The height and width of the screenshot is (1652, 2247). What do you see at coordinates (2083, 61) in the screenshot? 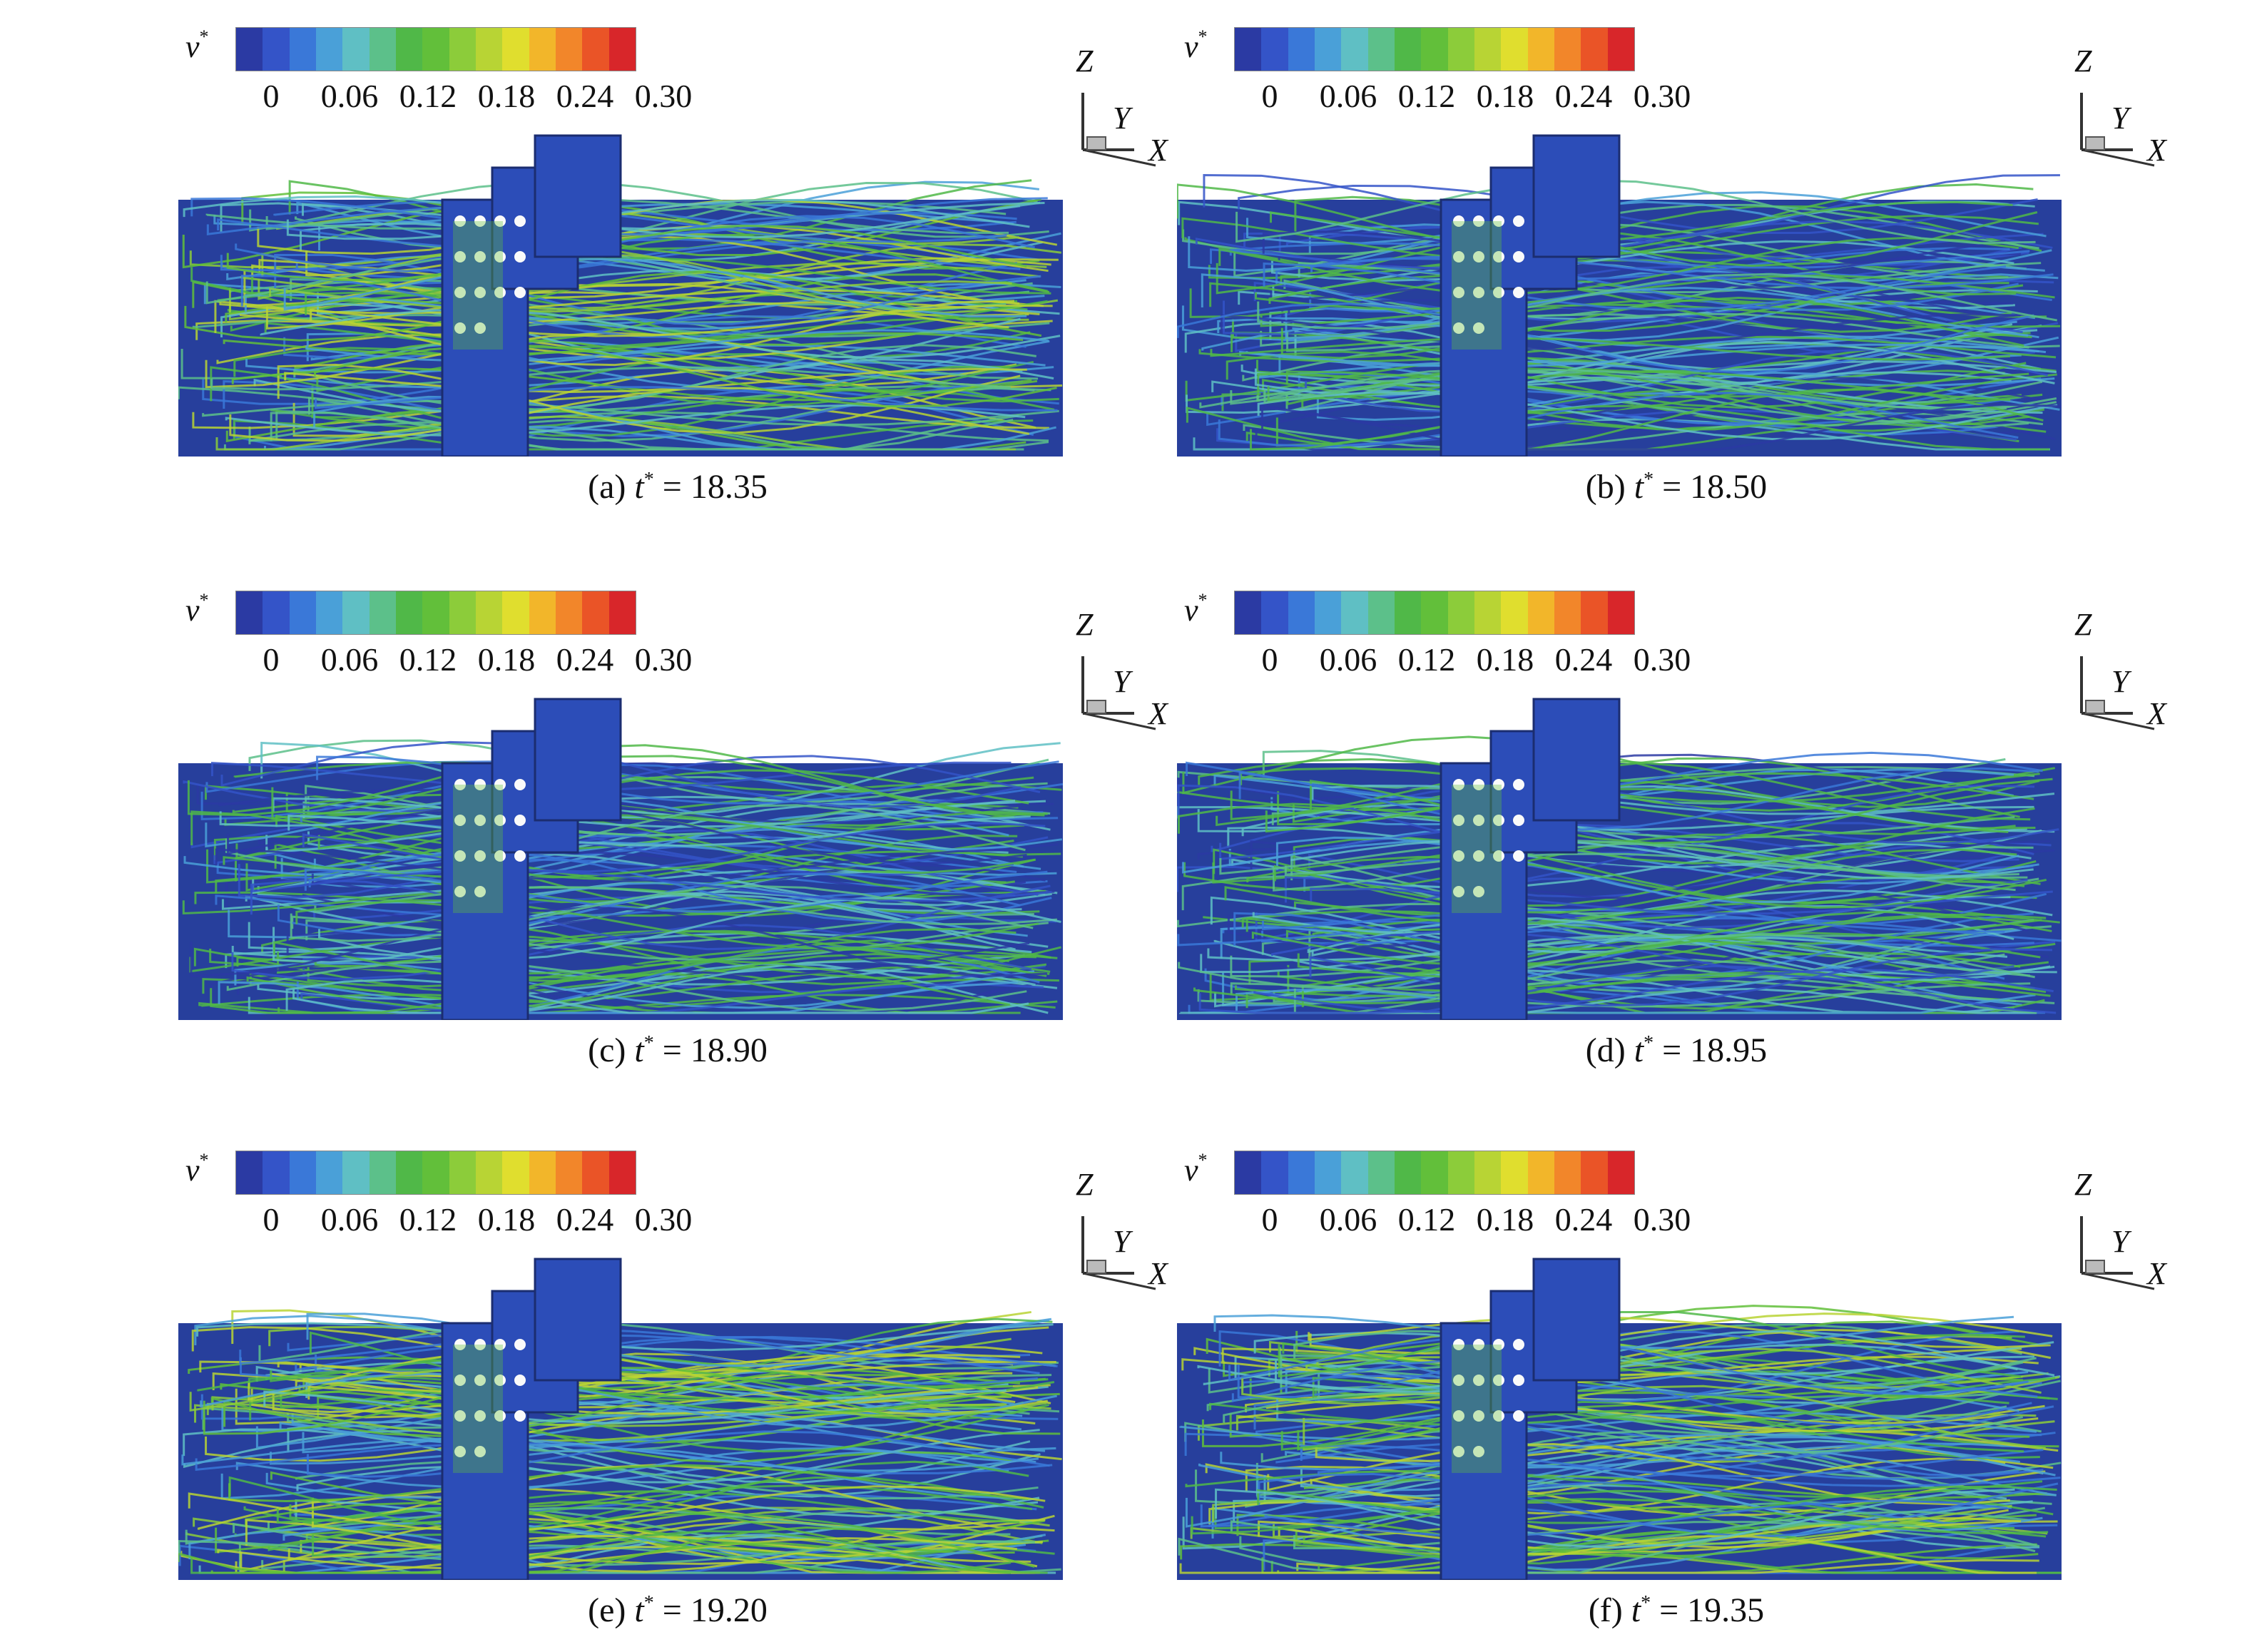
I see `axis-z-label: Z` at bounding box center [2083, 61].